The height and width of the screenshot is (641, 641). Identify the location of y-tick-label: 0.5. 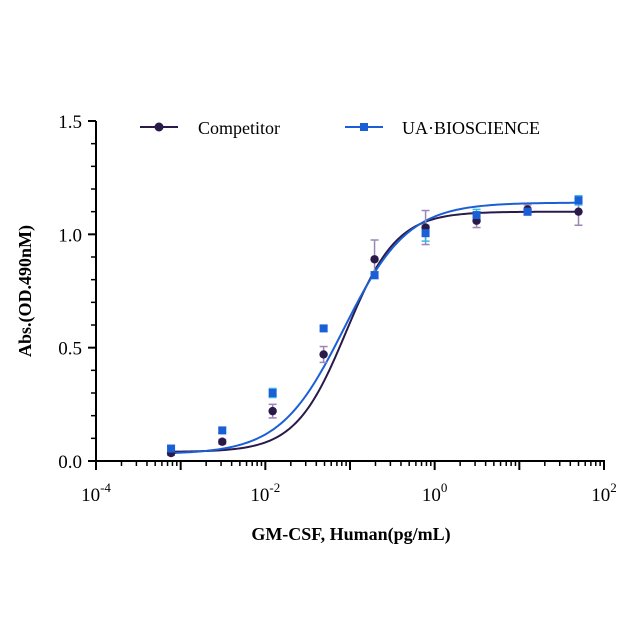
(70, 349).